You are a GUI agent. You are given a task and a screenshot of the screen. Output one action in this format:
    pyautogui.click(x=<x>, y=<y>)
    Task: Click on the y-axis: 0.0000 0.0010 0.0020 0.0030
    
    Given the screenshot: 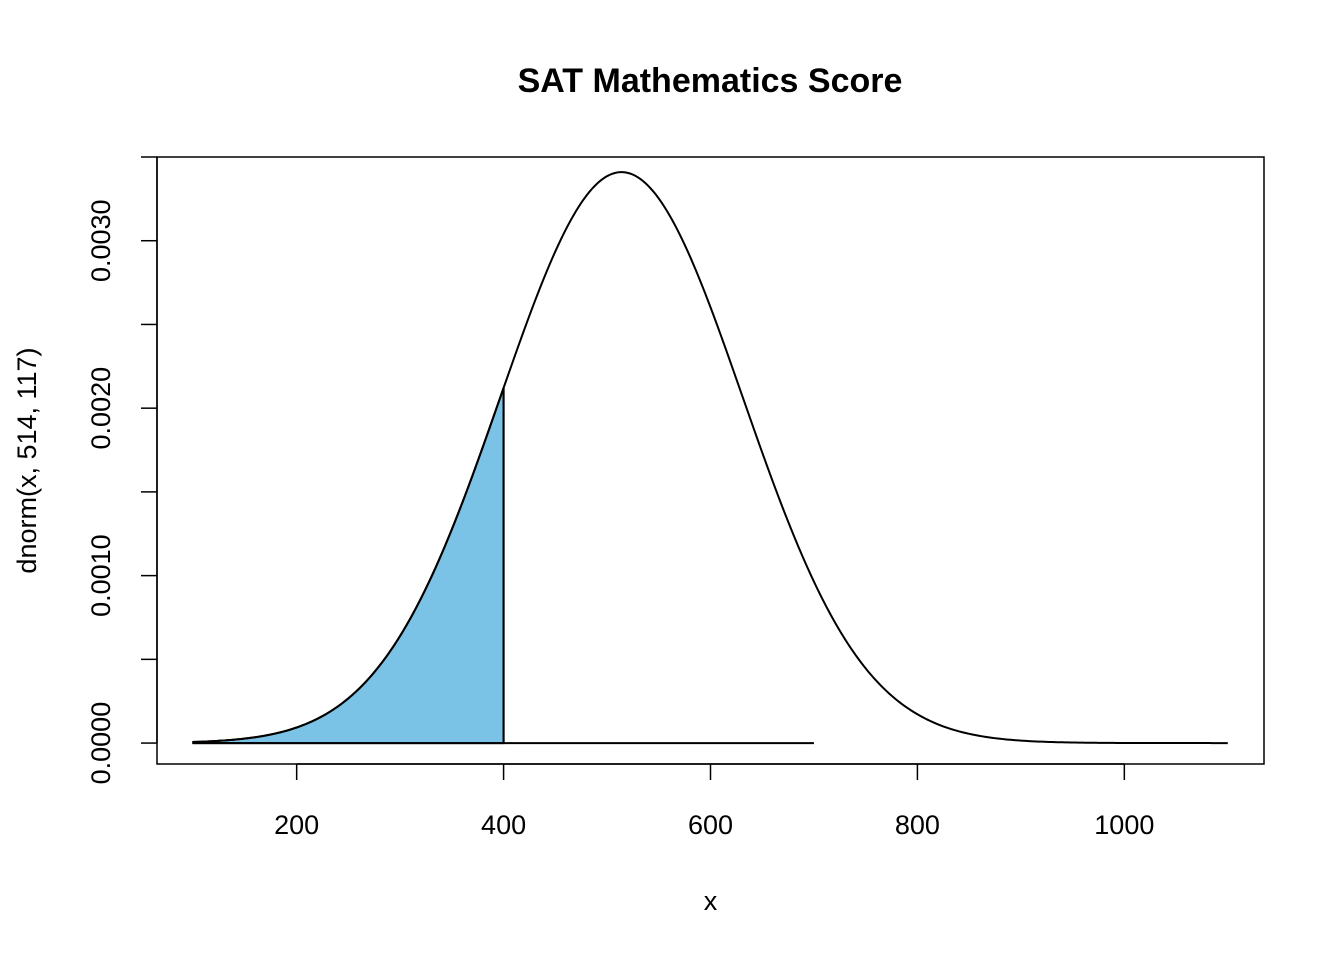 What is the action you would take?
    pyautogui.click(x=122, y=470)
    